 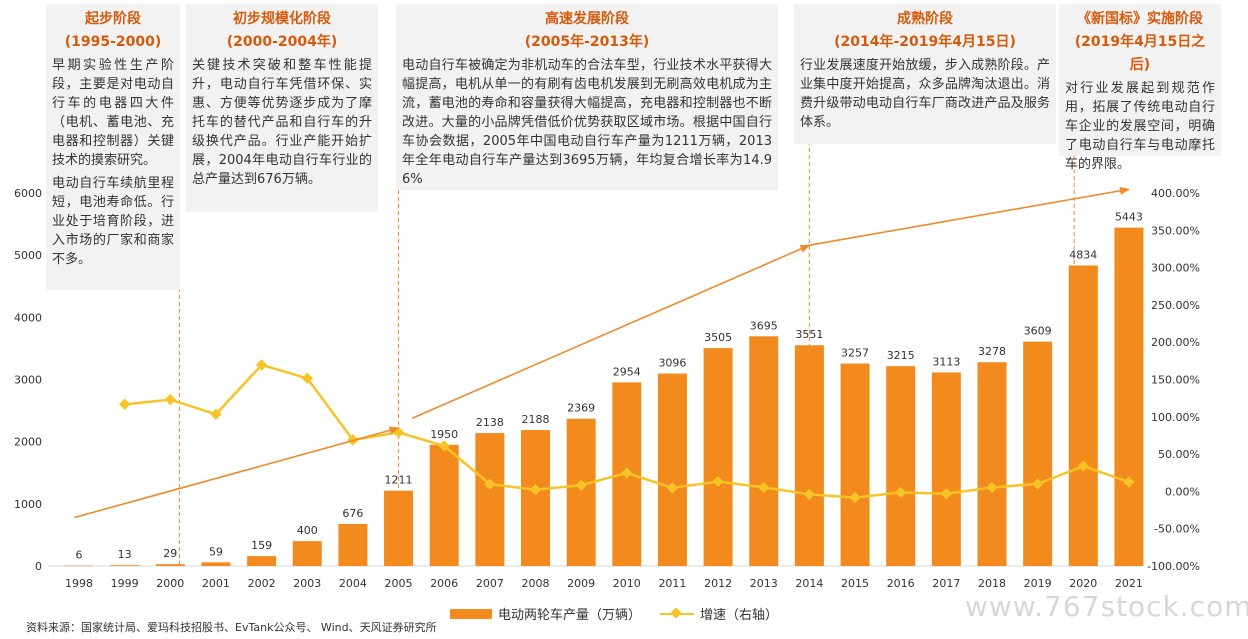 I want to click on legend-label: 增速（右轴）, so click(x=739, y=615).